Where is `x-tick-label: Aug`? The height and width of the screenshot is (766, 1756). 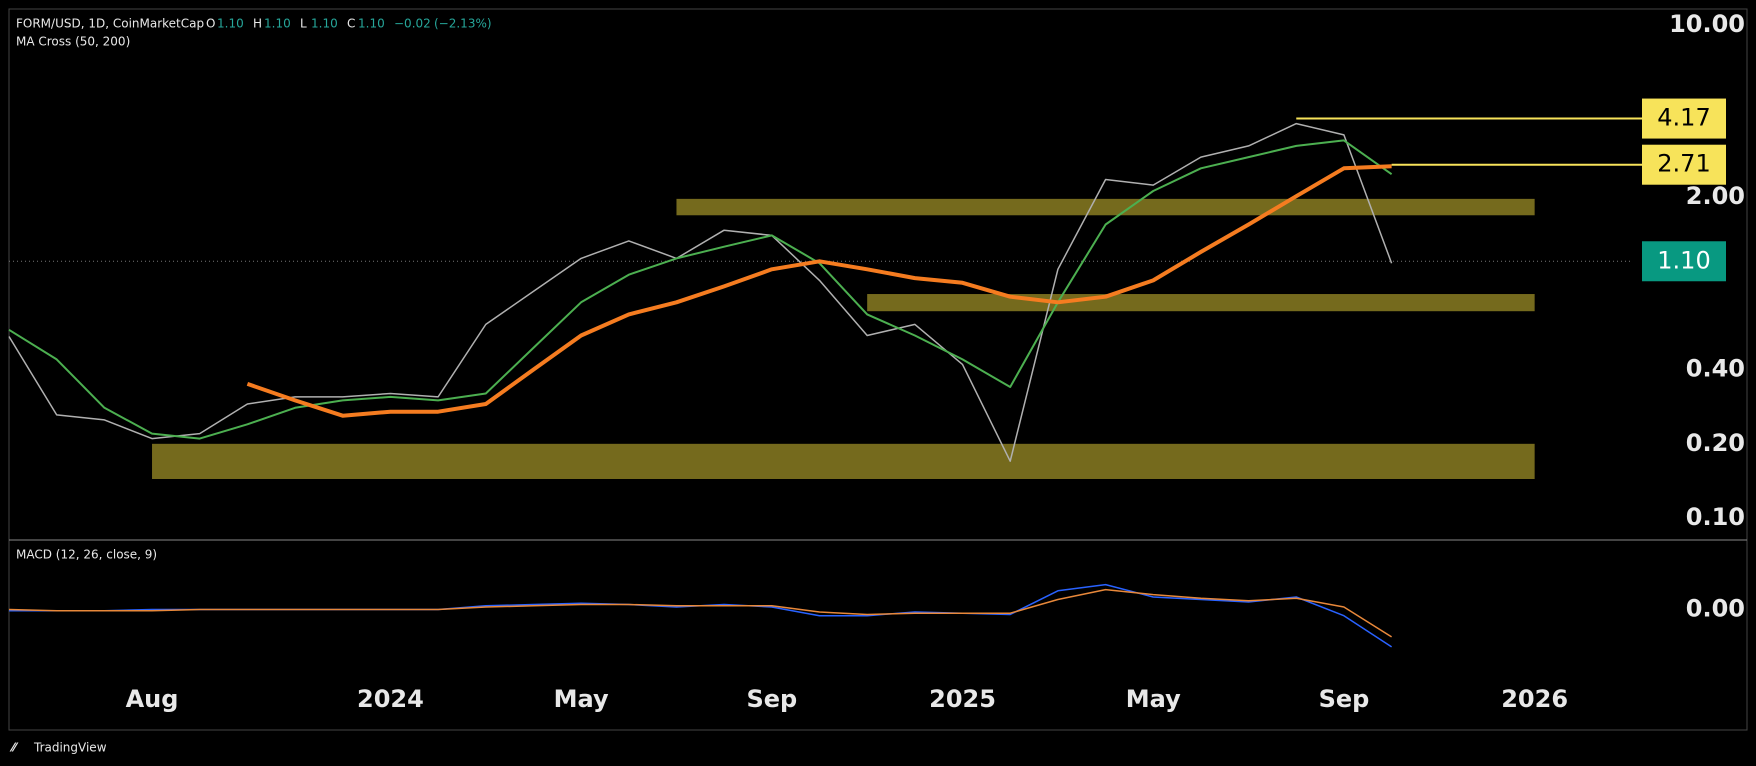 x-tick-label: Aug is located at coordinates (152, 699).